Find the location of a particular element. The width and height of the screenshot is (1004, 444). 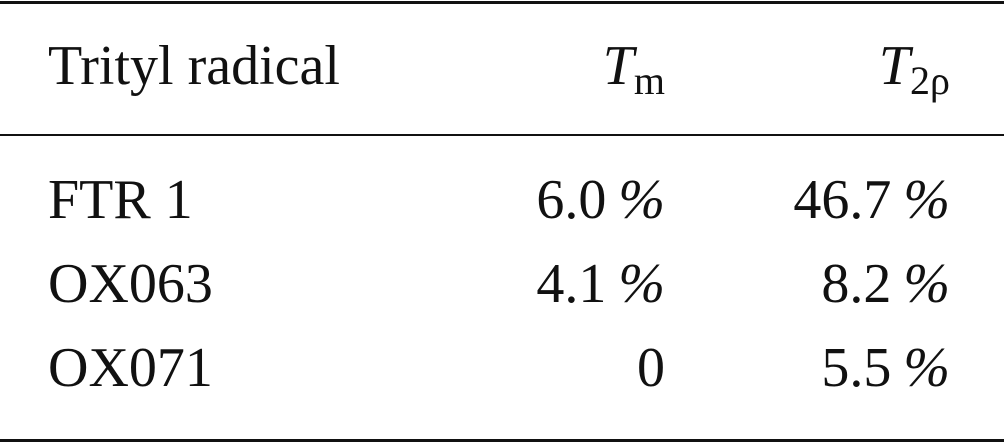

table-cell: 8.2% is located at coordinates (885, 284).